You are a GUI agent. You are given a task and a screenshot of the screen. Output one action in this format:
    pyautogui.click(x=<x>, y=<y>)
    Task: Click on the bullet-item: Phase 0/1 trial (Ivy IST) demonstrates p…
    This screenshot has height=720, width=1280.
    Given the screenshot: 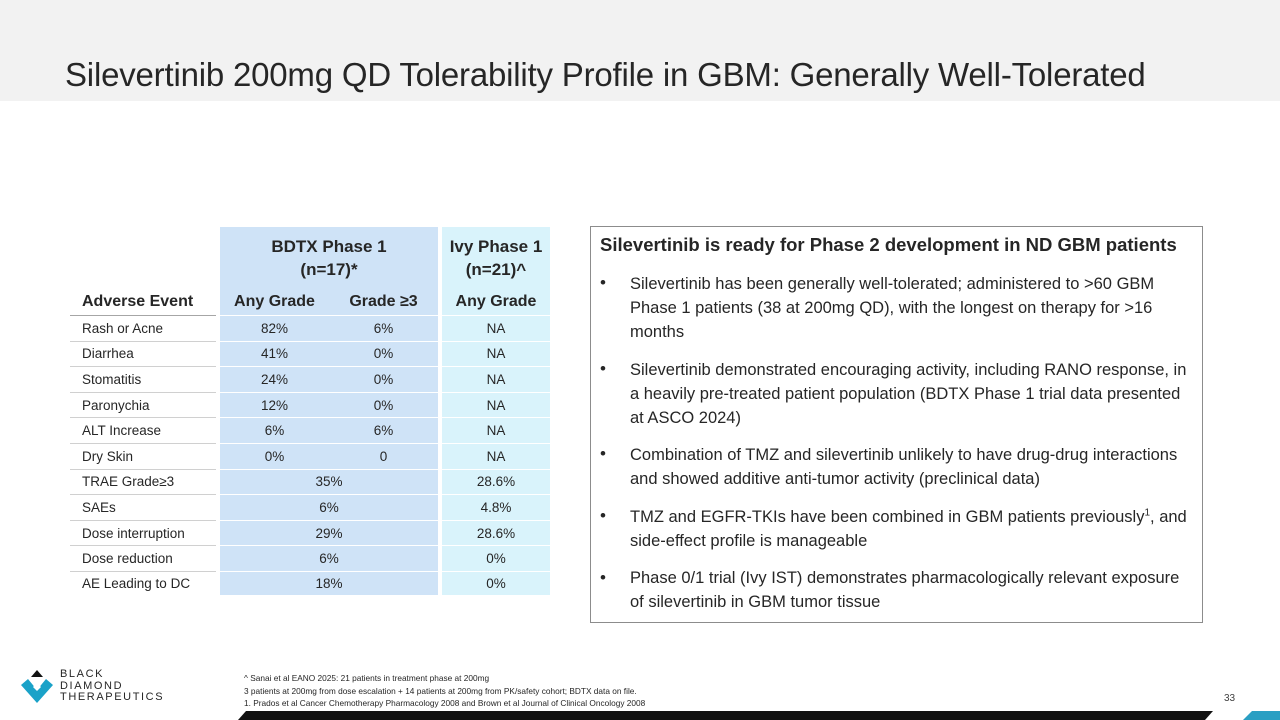 What is the action you would take?
    pyautogui.click(x=905, y=590)
    